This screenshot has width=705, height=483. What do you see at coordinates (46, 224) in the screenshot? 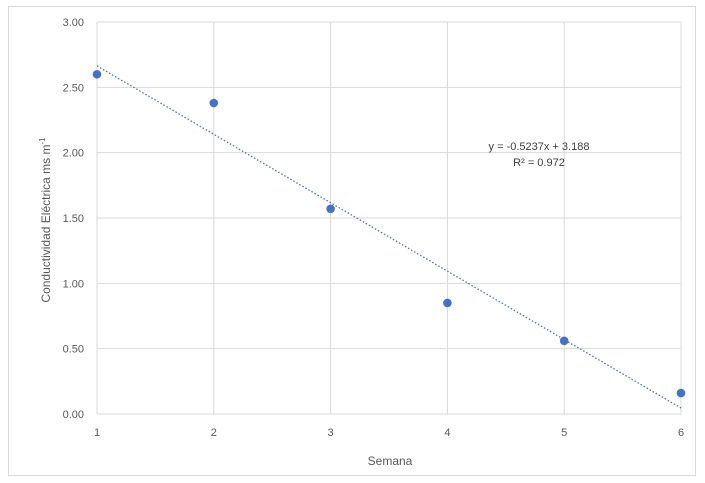
I see `y-axis-title-main: Conductividad Eléctrica ms m` at bounding box center [46, 224].